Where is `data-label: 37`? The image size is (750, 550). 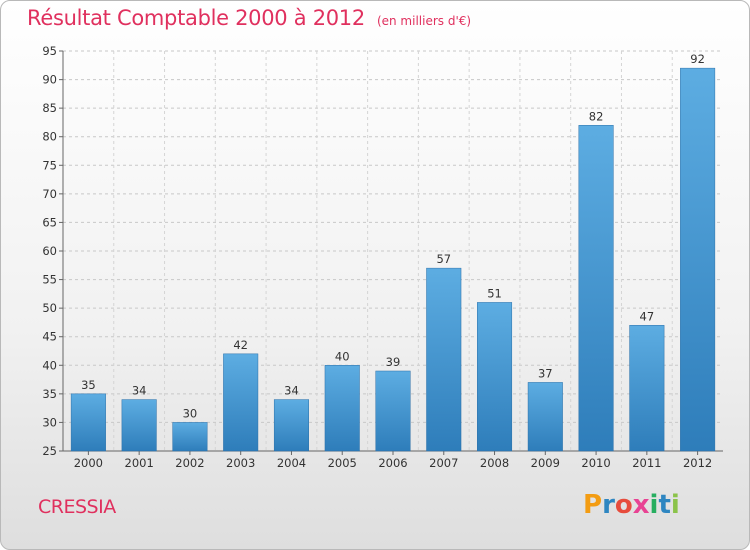 data-label: 37 is located at coordinates (545, 373).